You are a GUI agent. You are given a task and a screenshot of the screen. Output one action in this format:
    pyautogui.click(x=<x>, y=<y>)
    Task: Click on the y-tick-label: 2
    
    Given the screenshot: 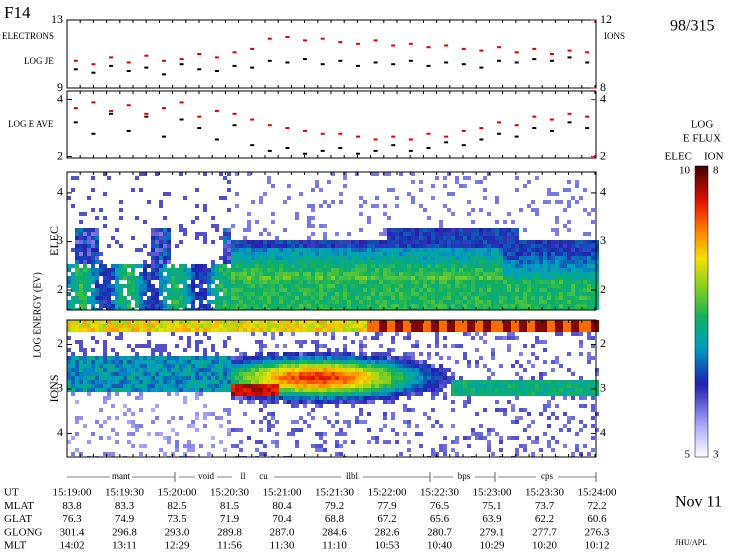 What is the action you would take?
    pyautogui.click(x=60, y=155)
    